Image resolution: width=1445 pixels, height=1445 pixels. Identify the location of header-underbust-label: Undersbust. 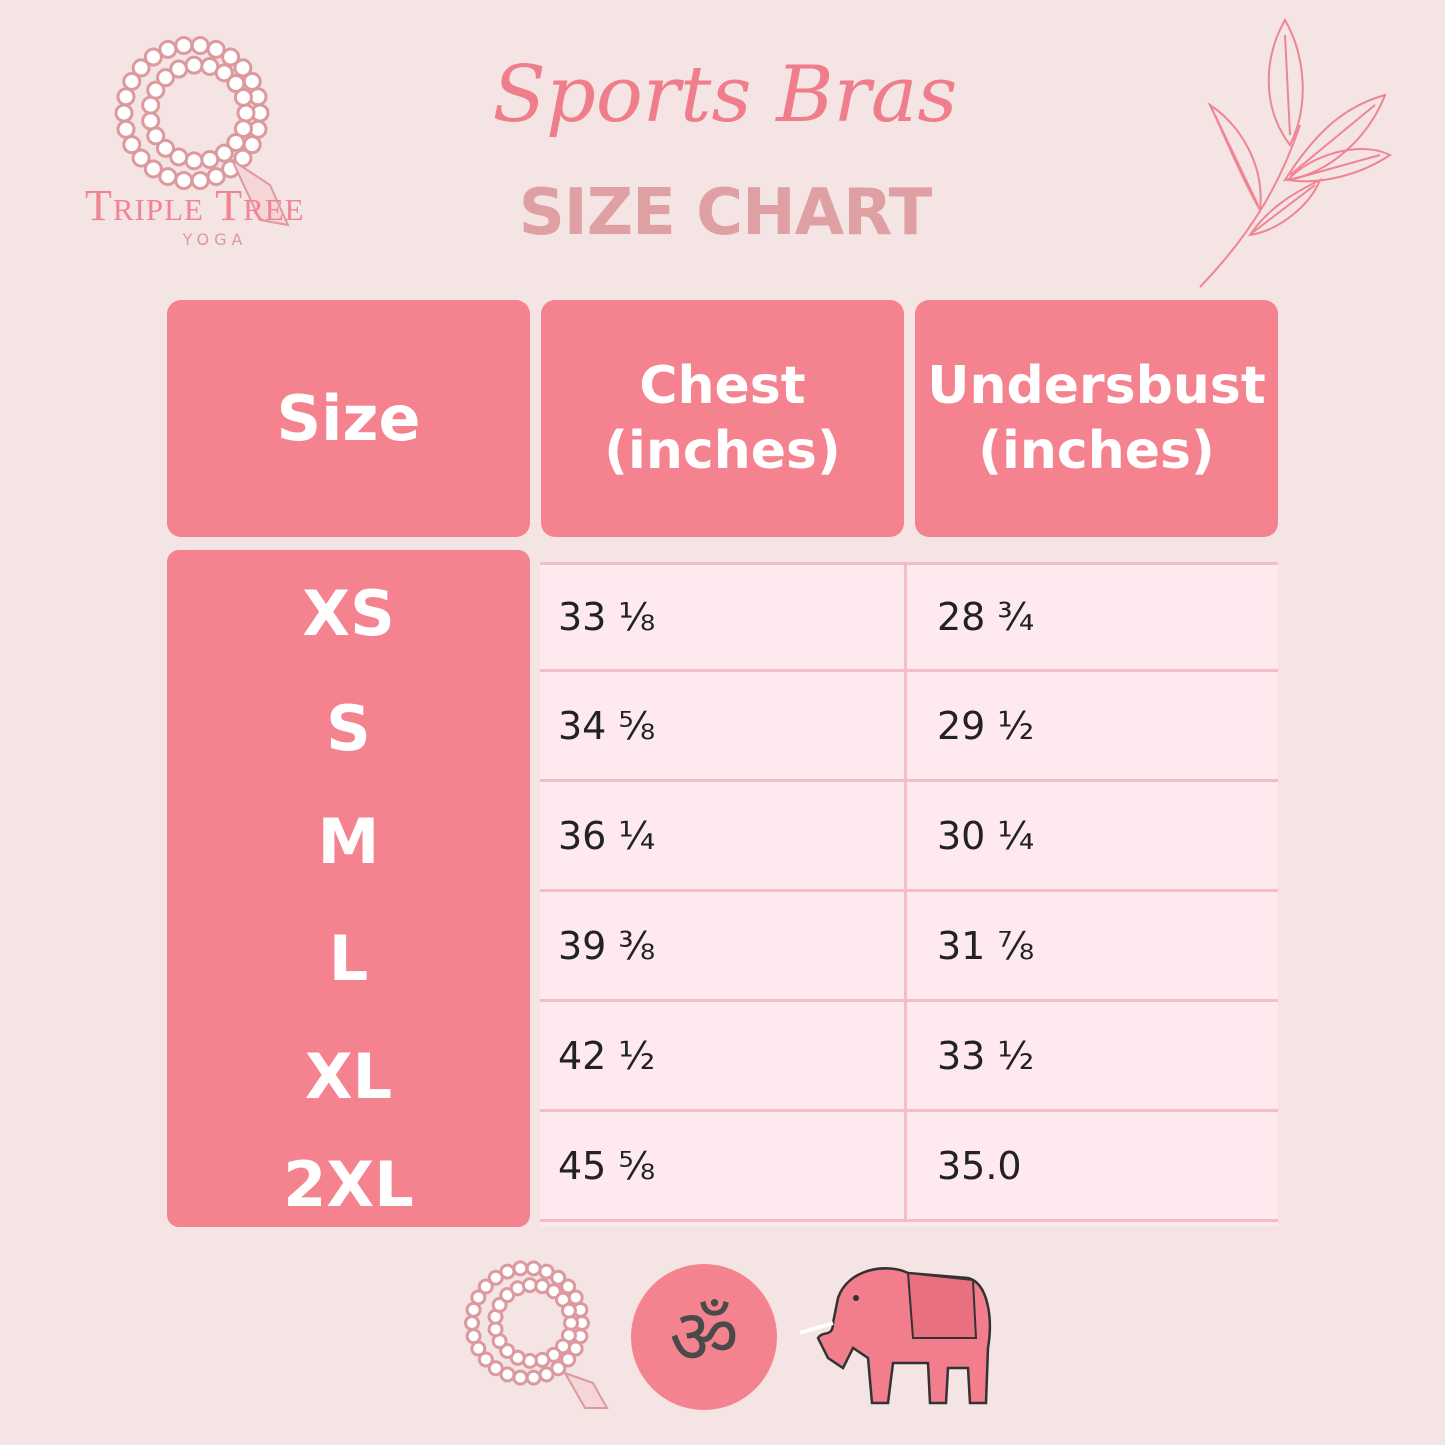
(1096, 385).